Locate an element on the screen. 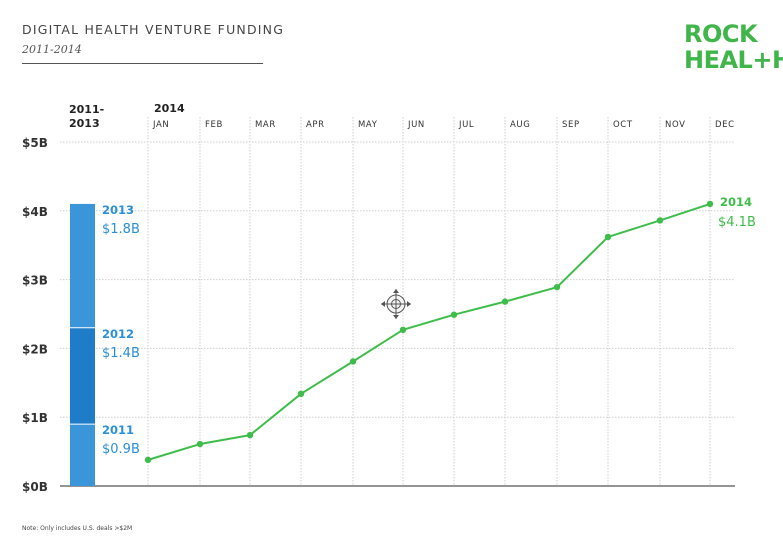 The image size is (783, 541). y-tick-label: $2B is located at coordinates (35, 349).